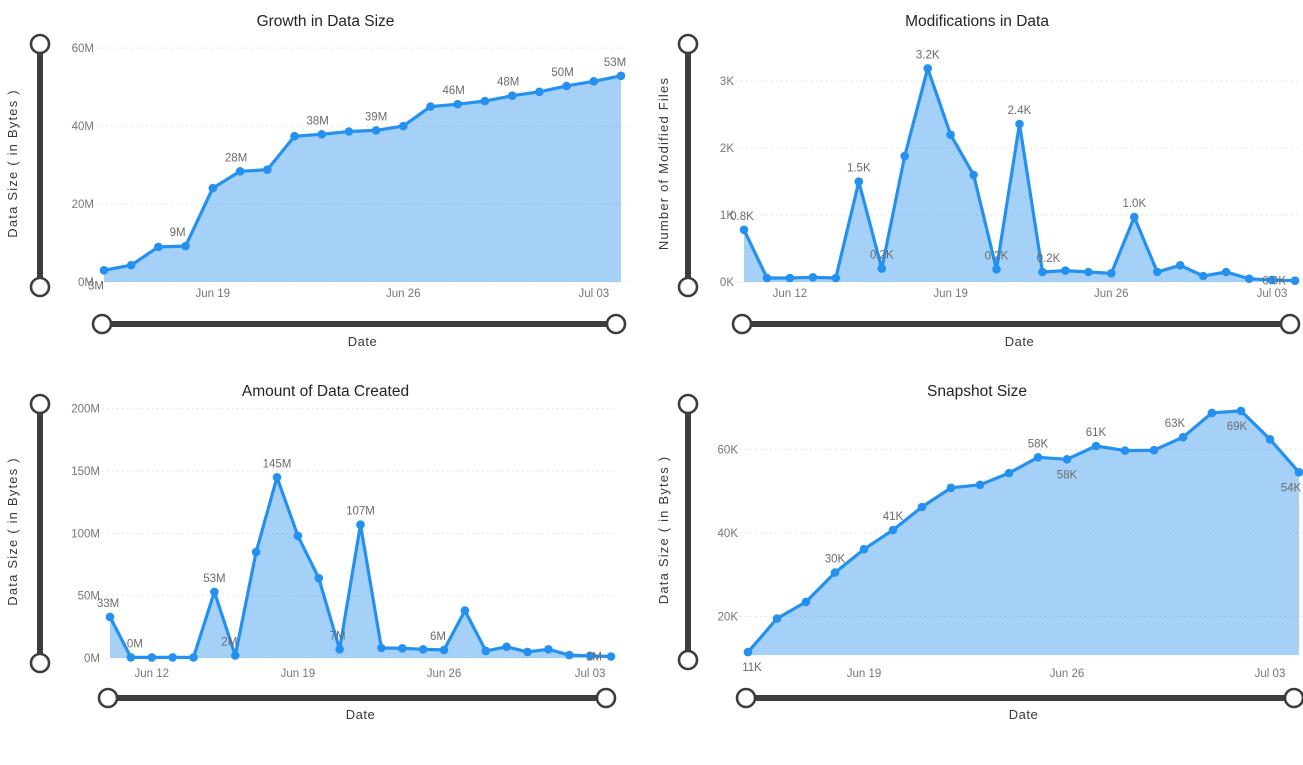 Image resolution: width=1303 pixels, height=765 pixels. I want to click on data-label: 1M, so click(594, 658).